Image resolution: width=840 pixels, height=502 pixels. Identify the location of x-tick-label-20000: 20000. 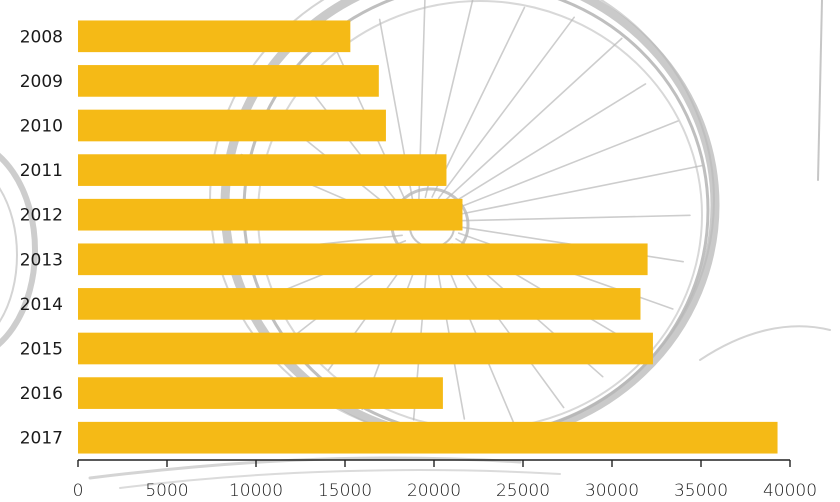
(434, 491).